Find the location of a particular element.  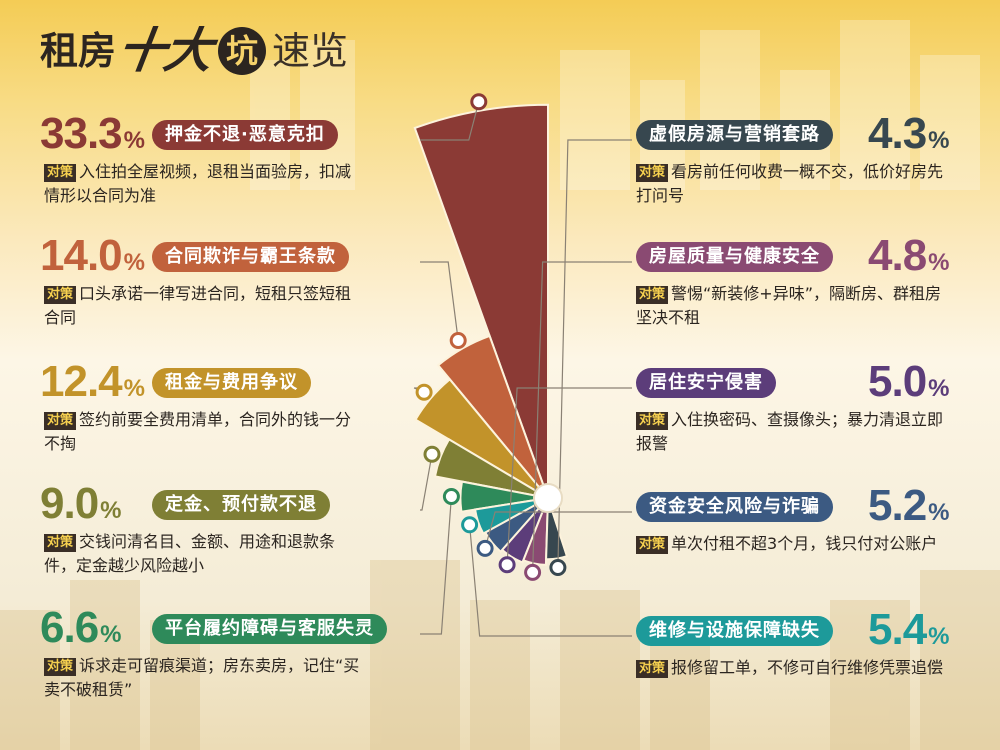

countermeasure-body: 诉求走可留痕渠道；房东卖房，记住“买卖不破租赁” is located at coordinates (202, 677).